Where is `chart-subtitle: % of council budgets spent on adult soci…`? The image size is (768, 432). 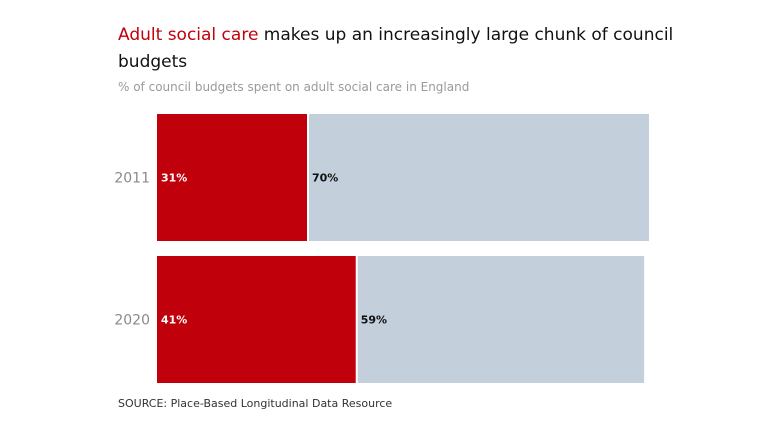
chart-subtitle: % of council budgets spent on adult soci… is located at coordinates (294, 87).